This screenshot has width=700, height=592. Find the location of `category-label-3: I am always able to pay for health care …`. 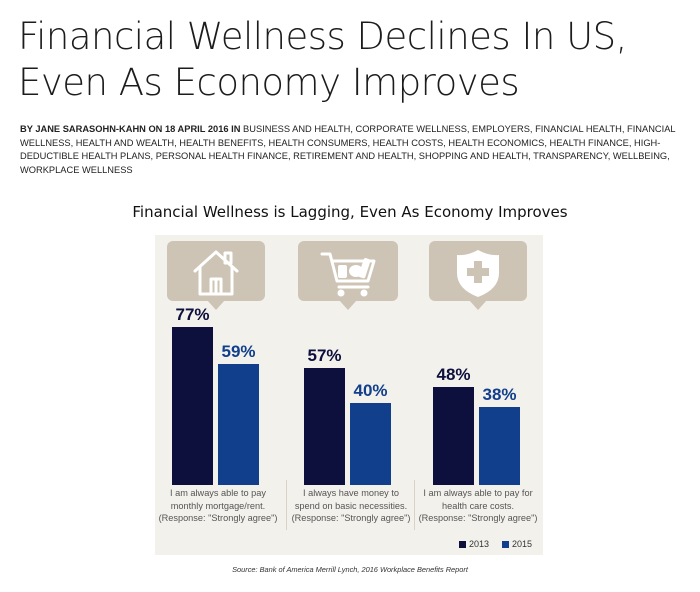

category-label-3: I am always able to pay for health care … is located at coordinates (478, 505).